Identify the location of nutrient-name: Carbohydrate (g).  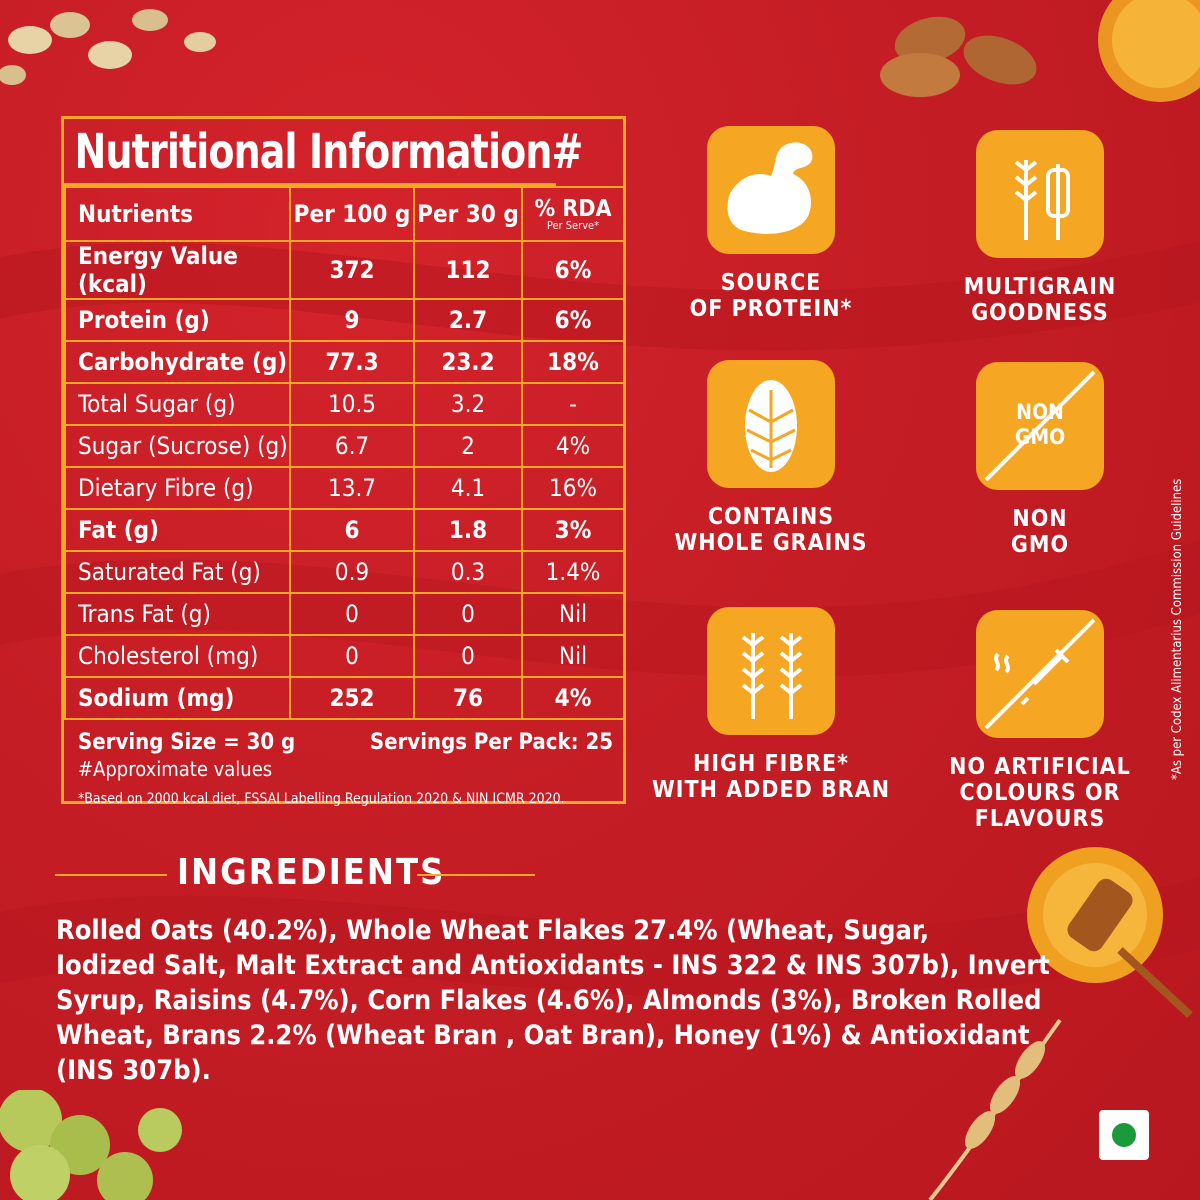
(177, 362).